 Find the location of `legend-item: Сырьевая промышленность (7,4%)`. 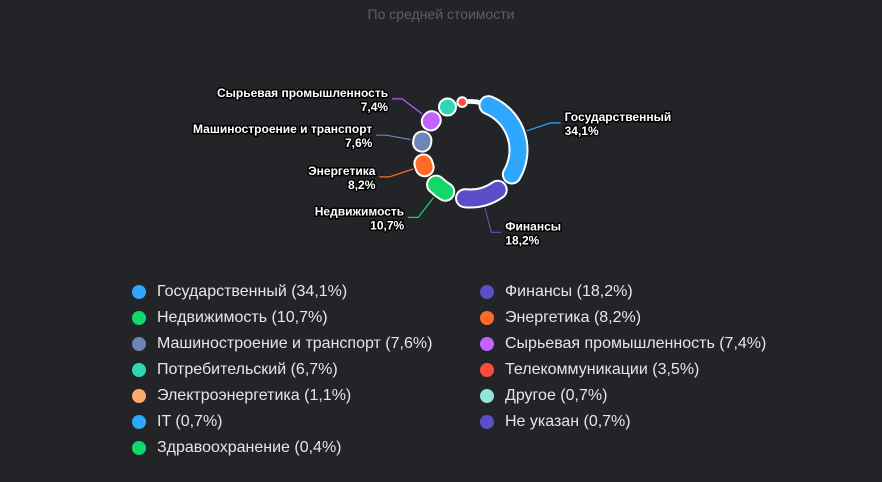

legend-item: Сырьевая промышленность (7,4%) is located at coordinates (623, 344).